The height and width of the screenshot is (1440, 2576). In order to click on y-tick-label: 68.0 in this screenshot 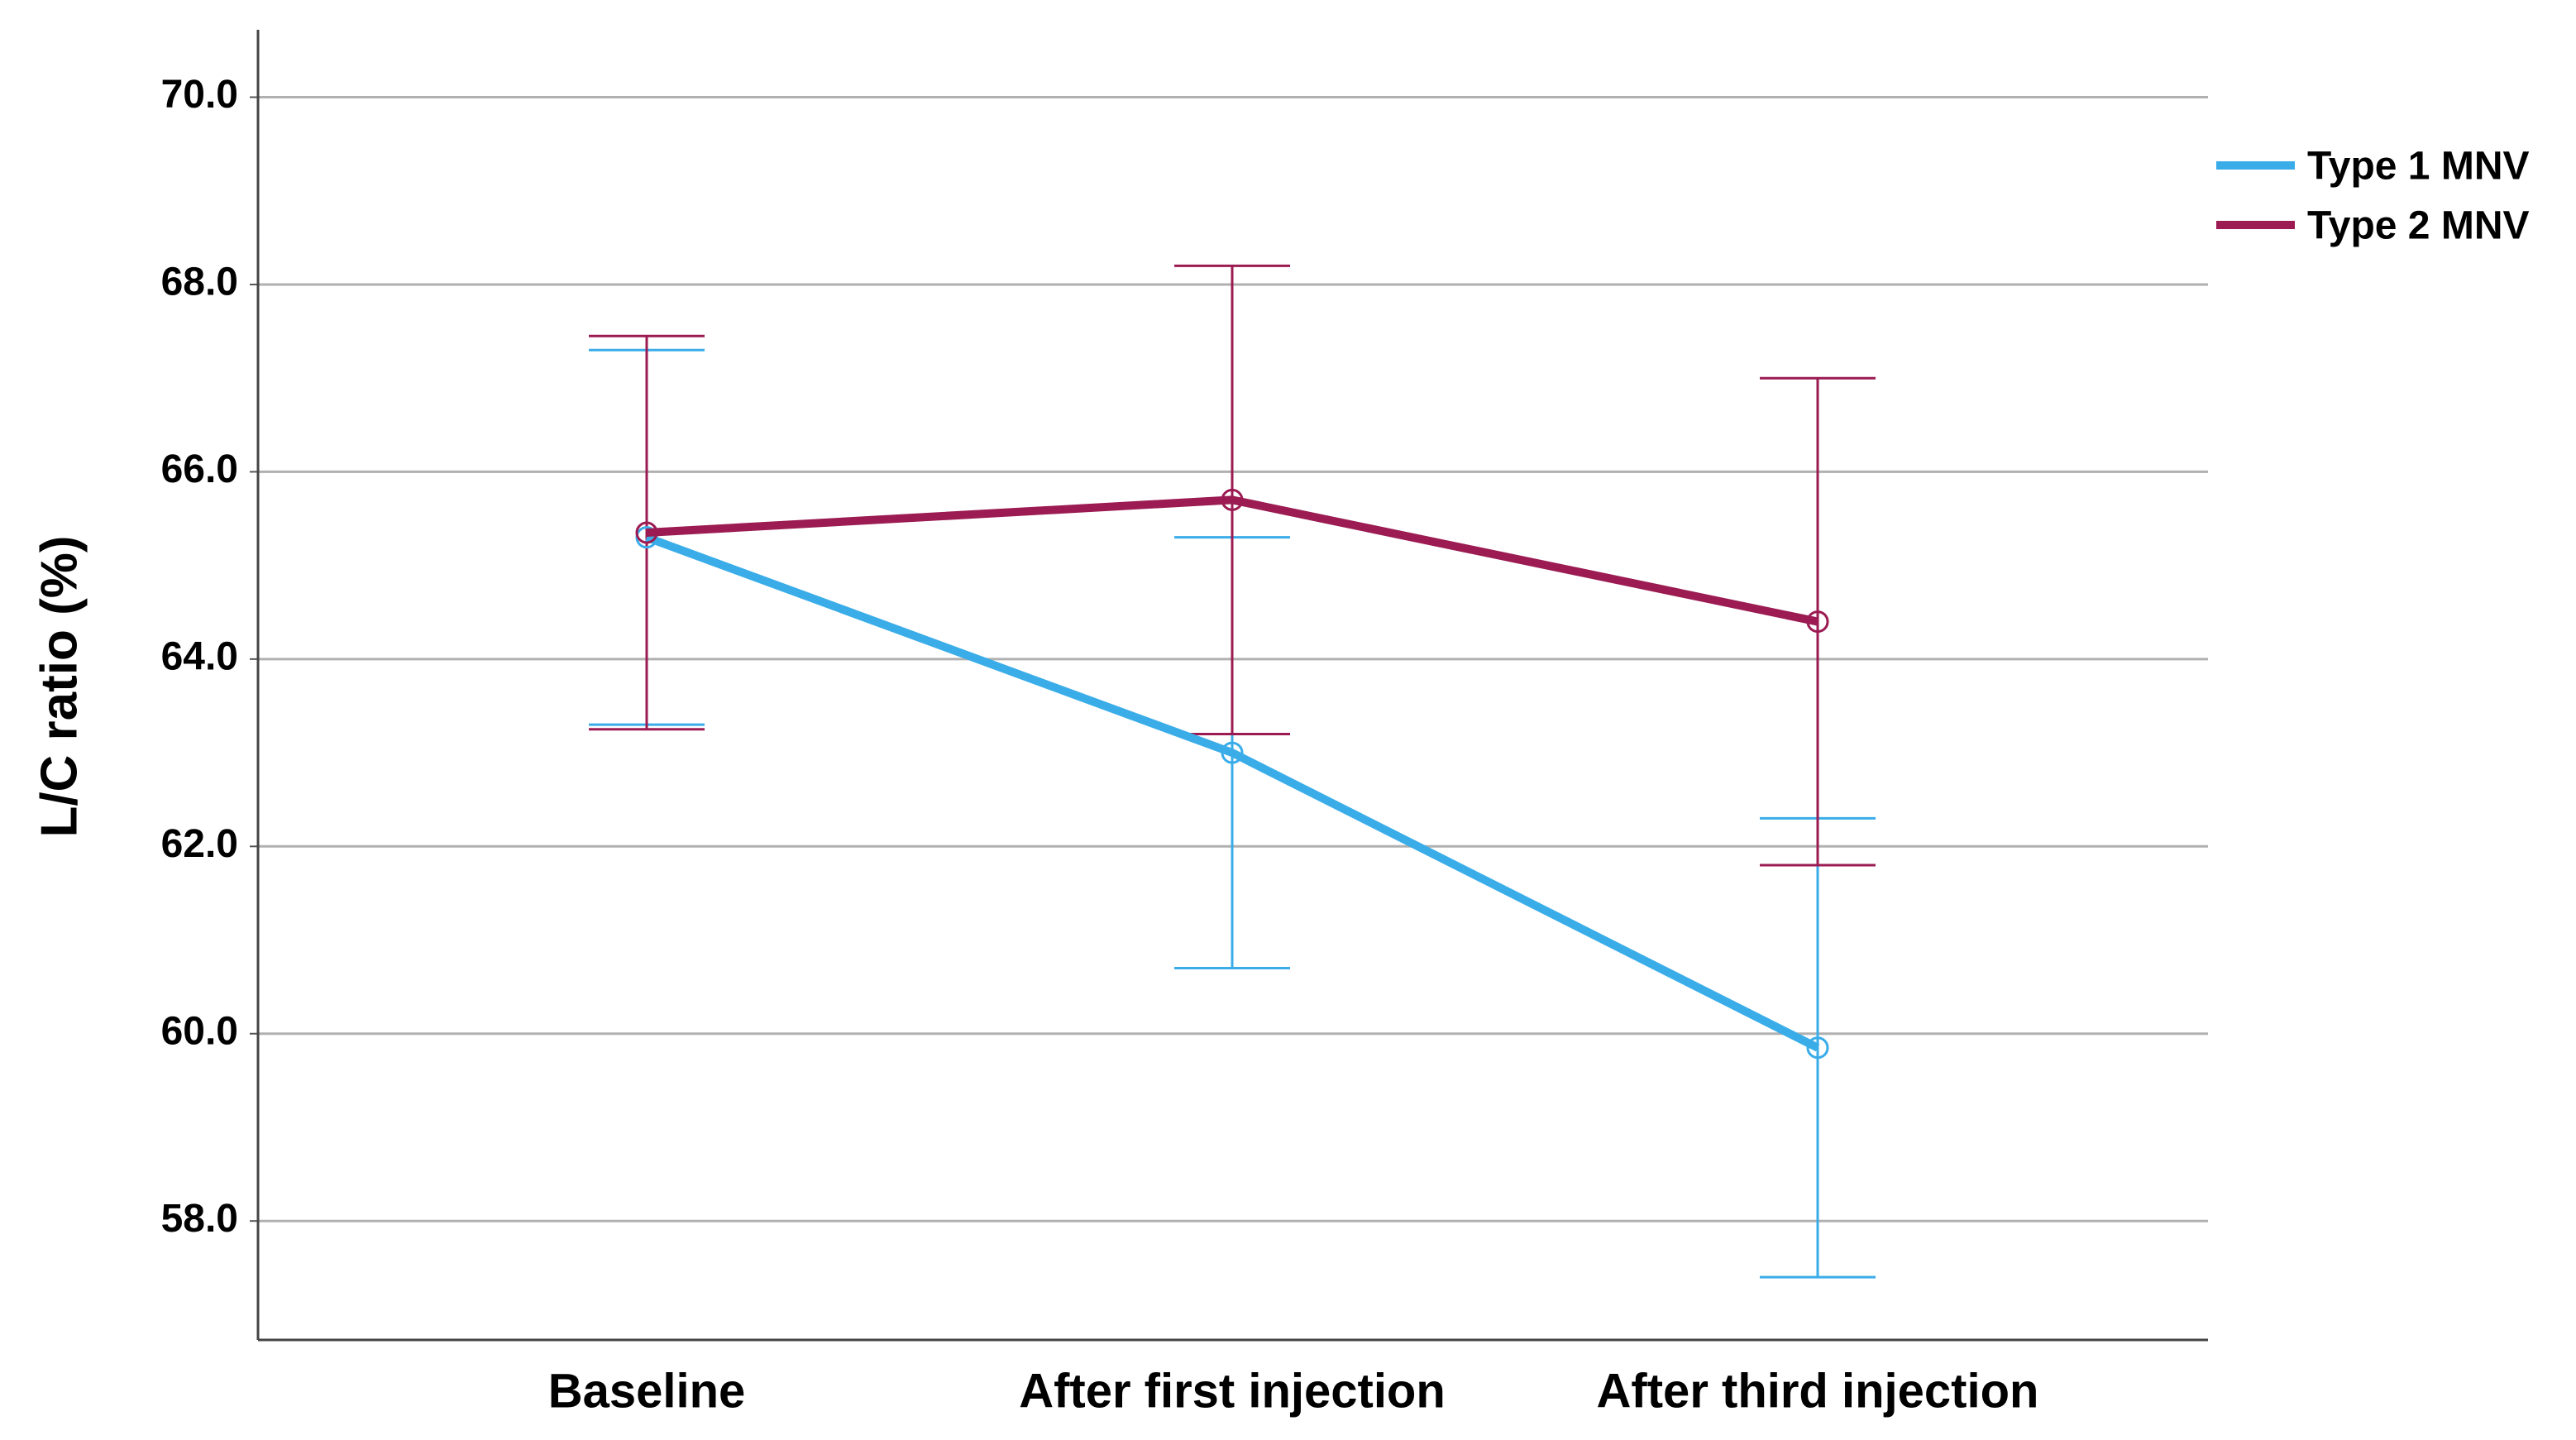, I will do `click(199, 282)`.